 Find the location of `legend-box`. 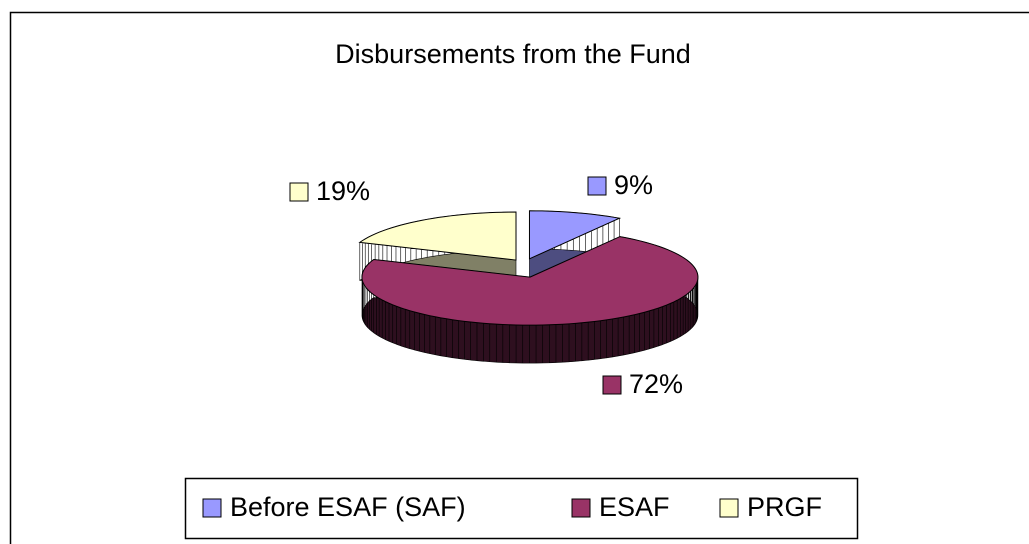

legend-box is located at coordinates (521, 508).